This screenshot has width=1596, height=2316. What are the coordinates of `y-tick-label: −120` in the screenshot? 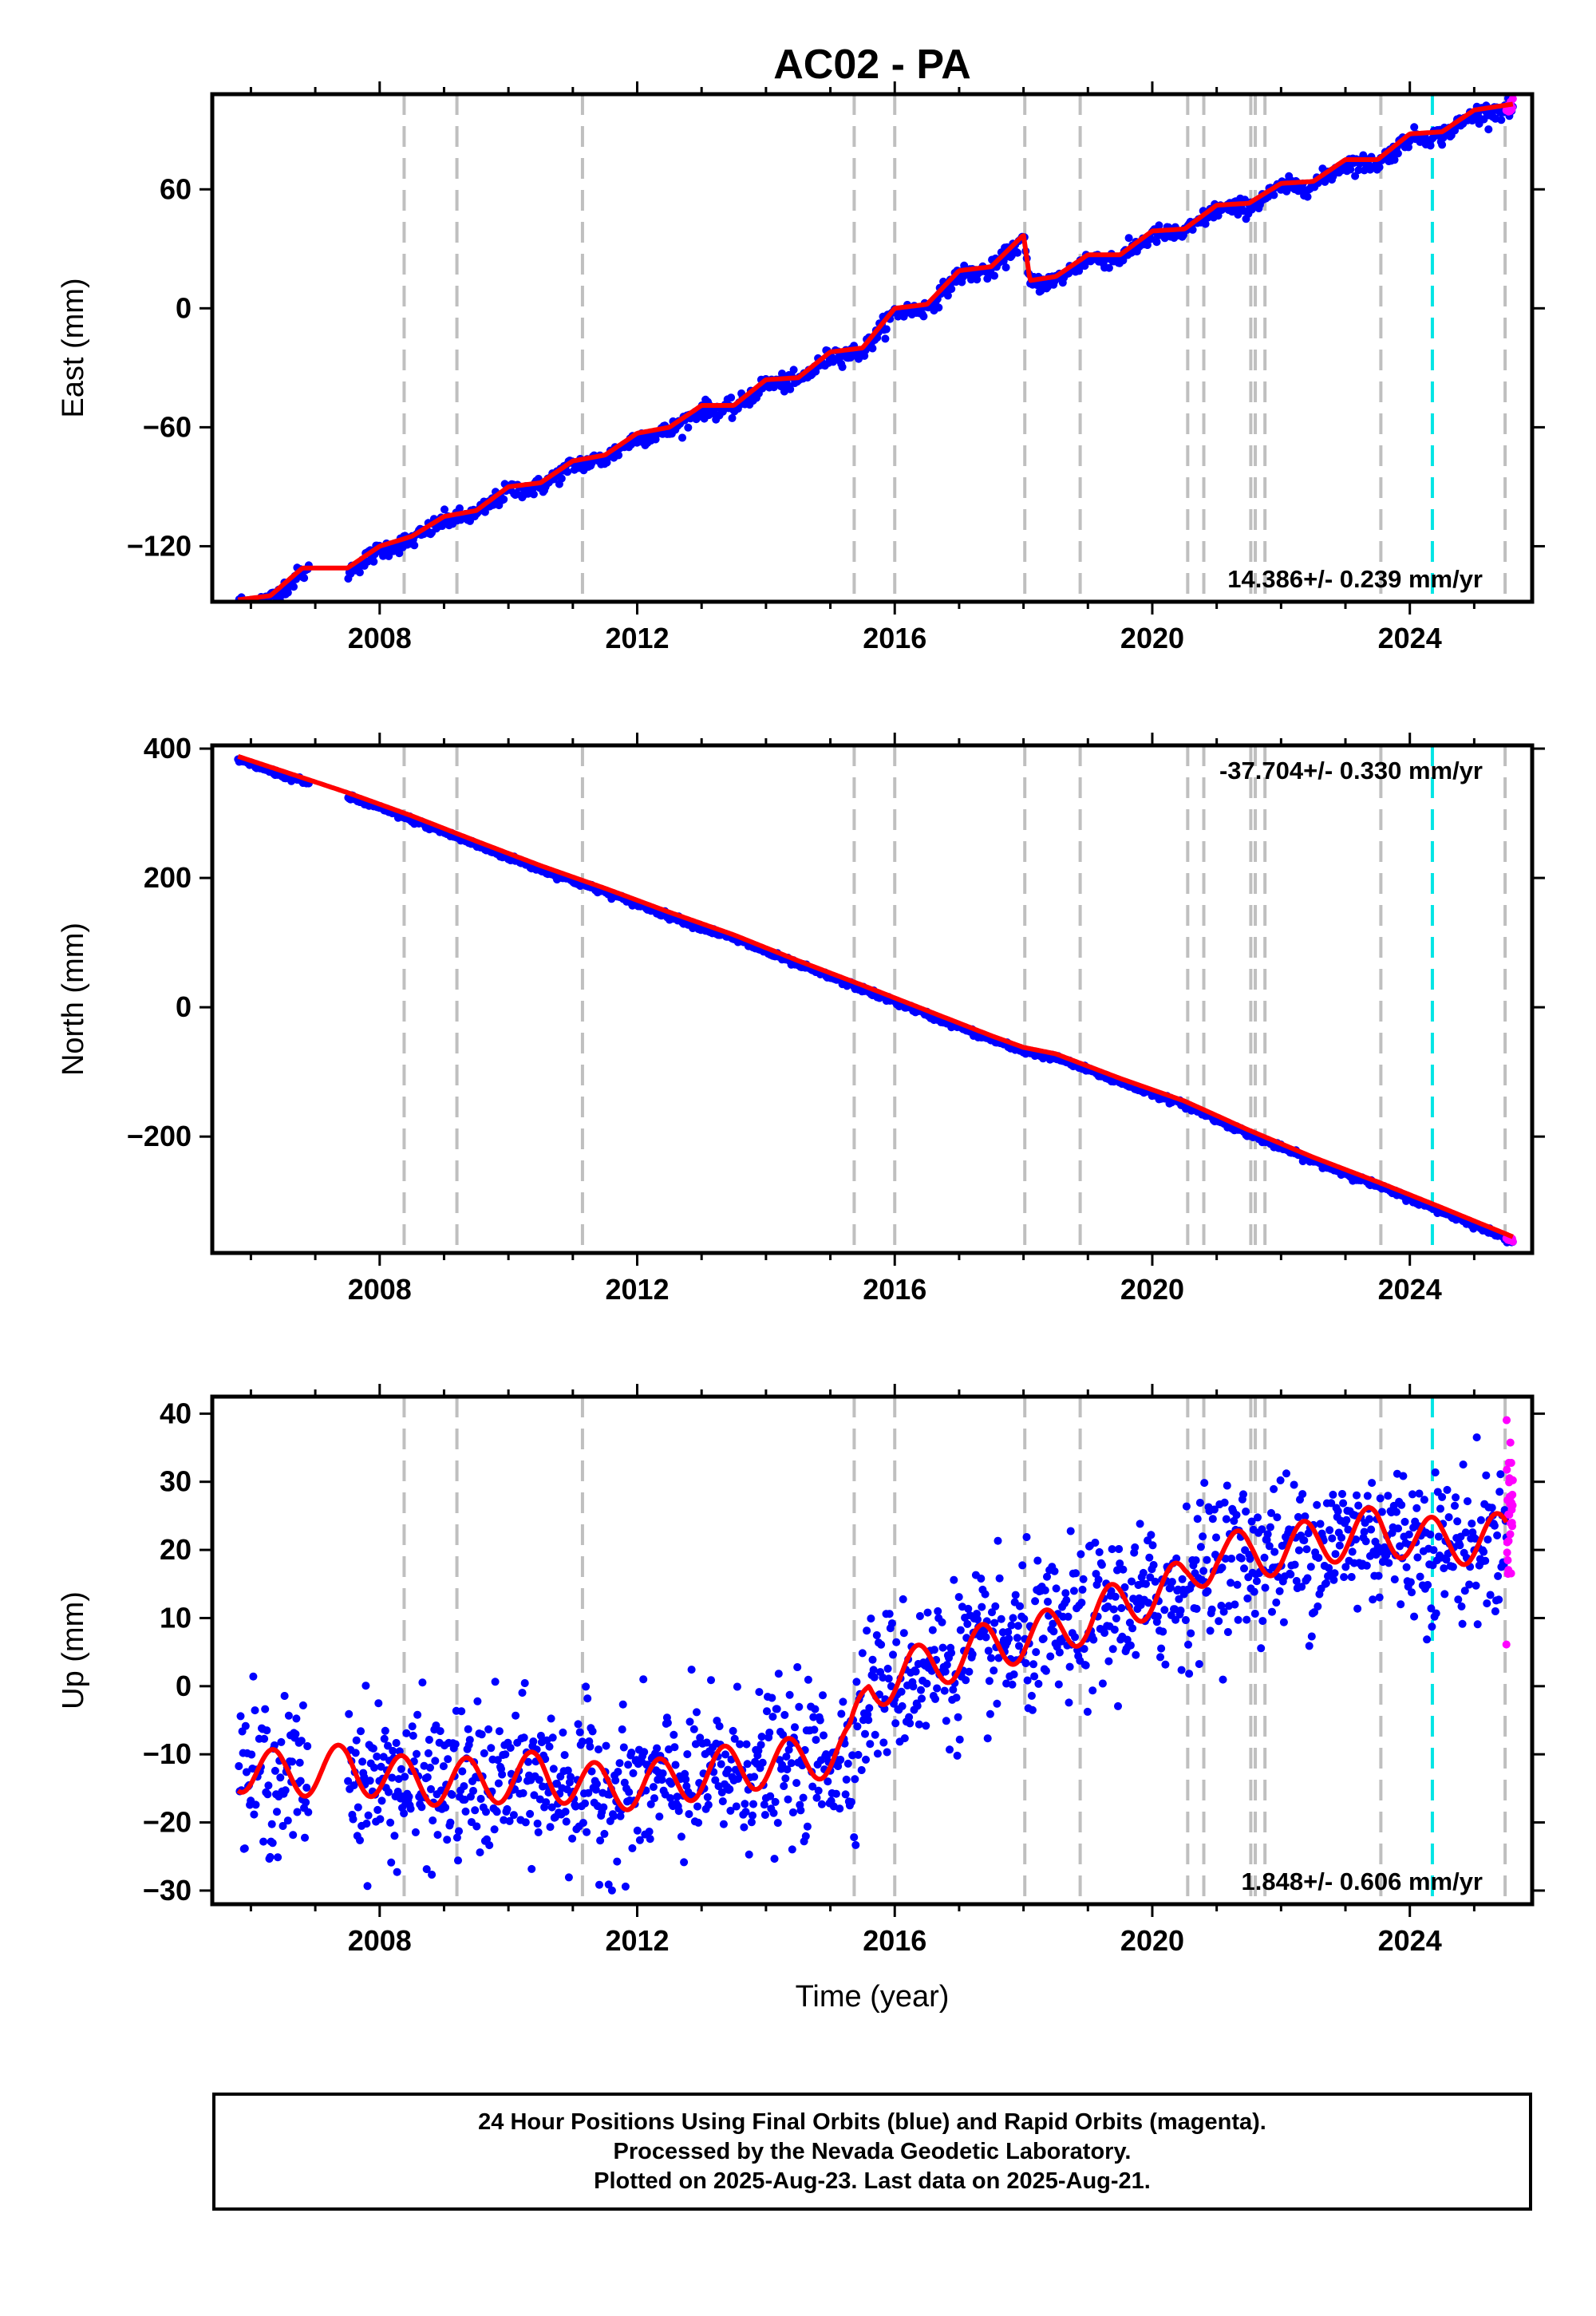 It's located at (159, 545).